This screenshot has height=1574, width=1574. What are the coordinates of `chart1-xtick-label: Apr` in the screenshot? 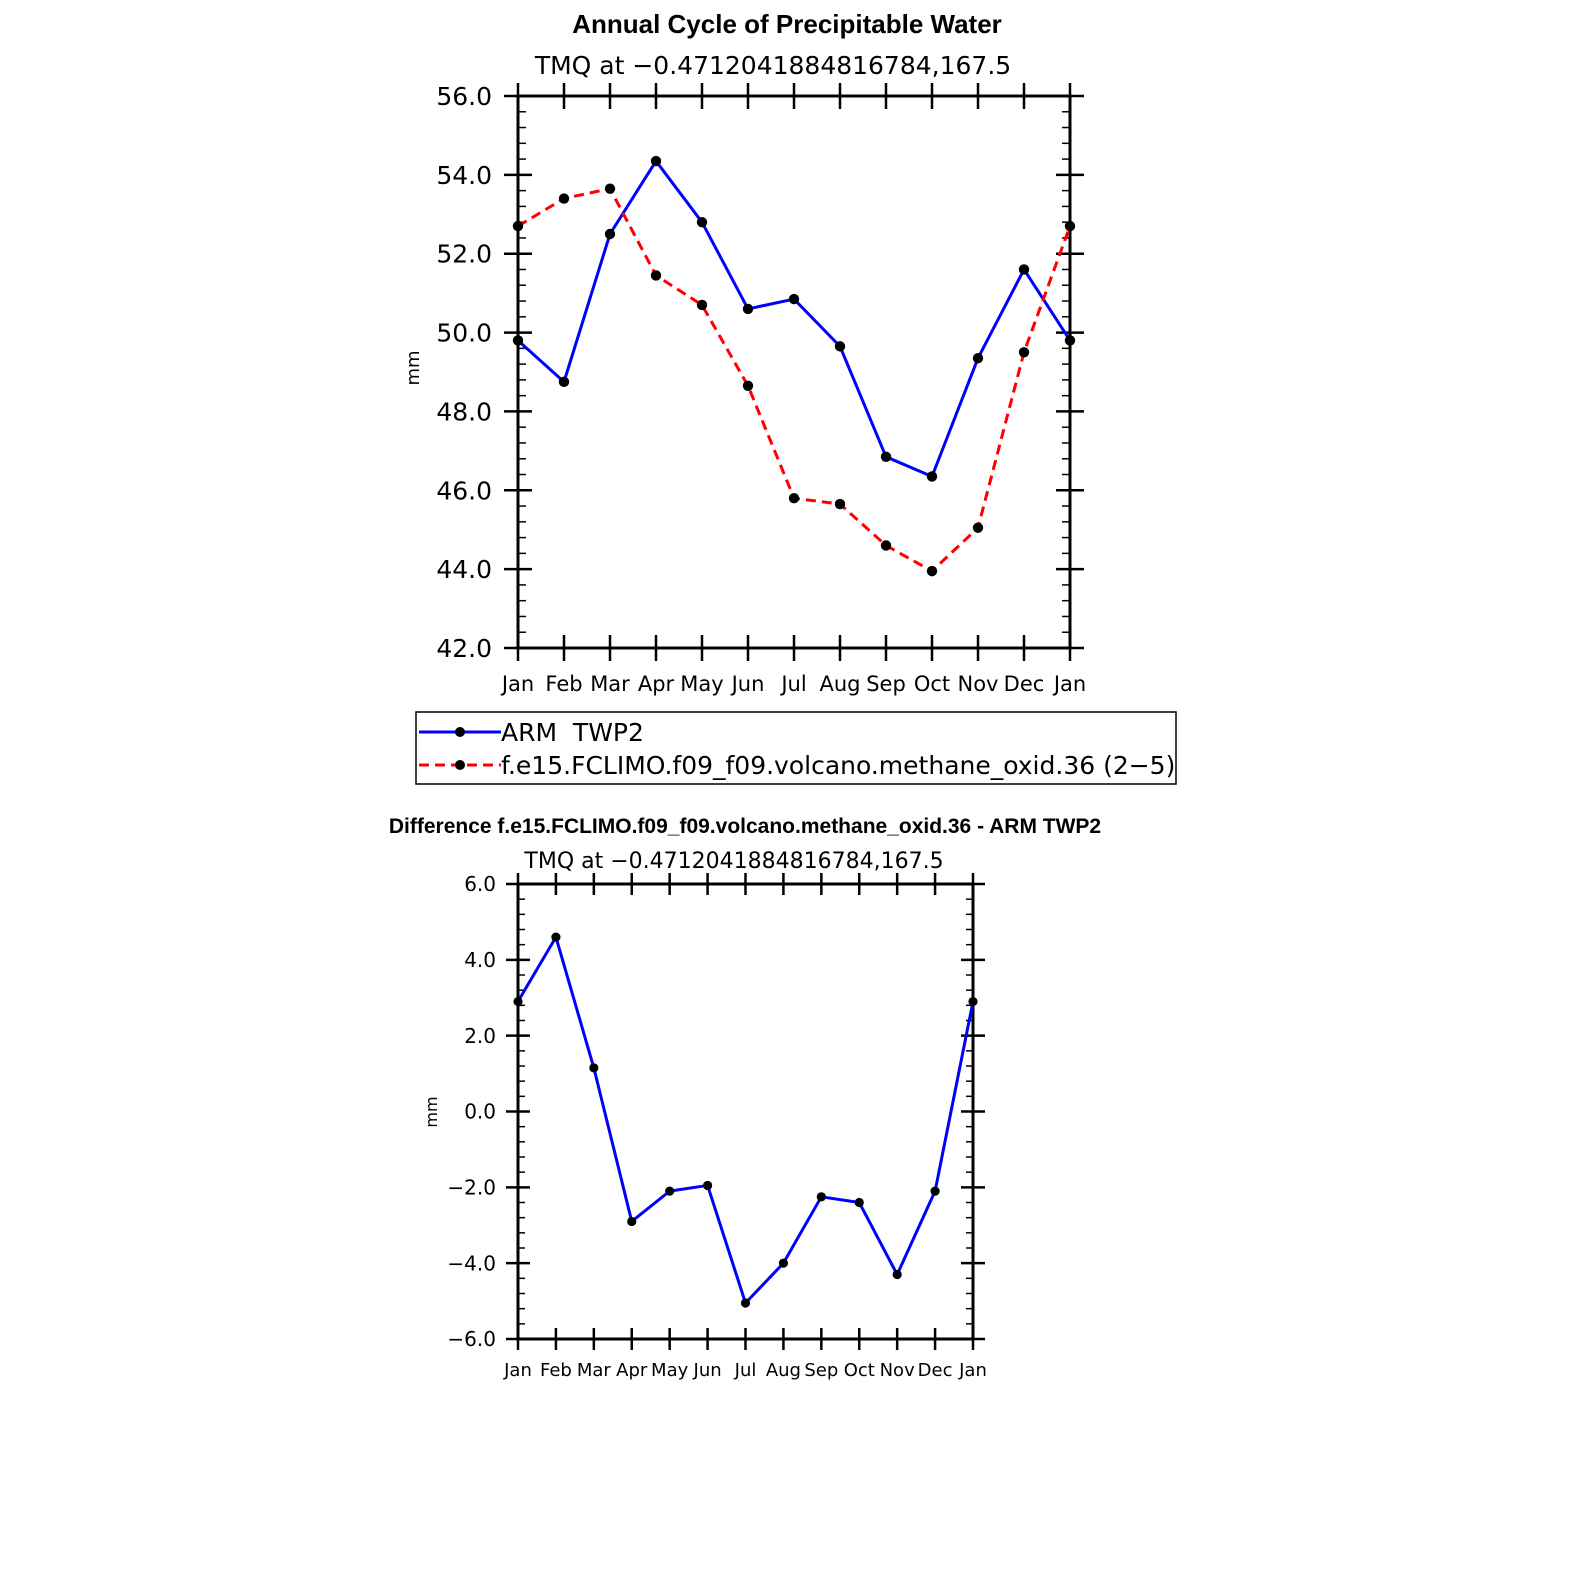 It's located at (656, 684).